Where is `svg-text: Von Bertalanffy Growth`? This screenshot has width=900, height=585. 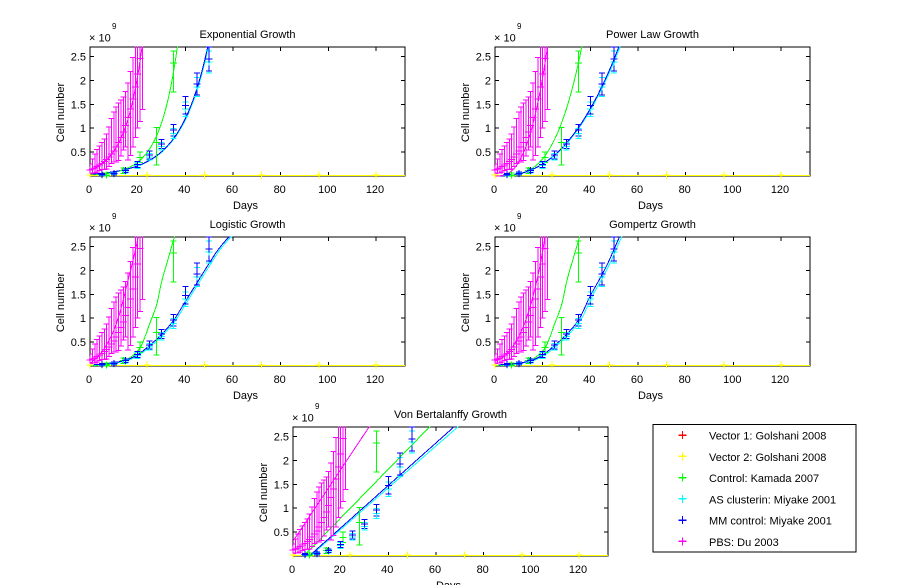
svg-text: Von Bertalanffy Growth is located at coordinates (450, 415).